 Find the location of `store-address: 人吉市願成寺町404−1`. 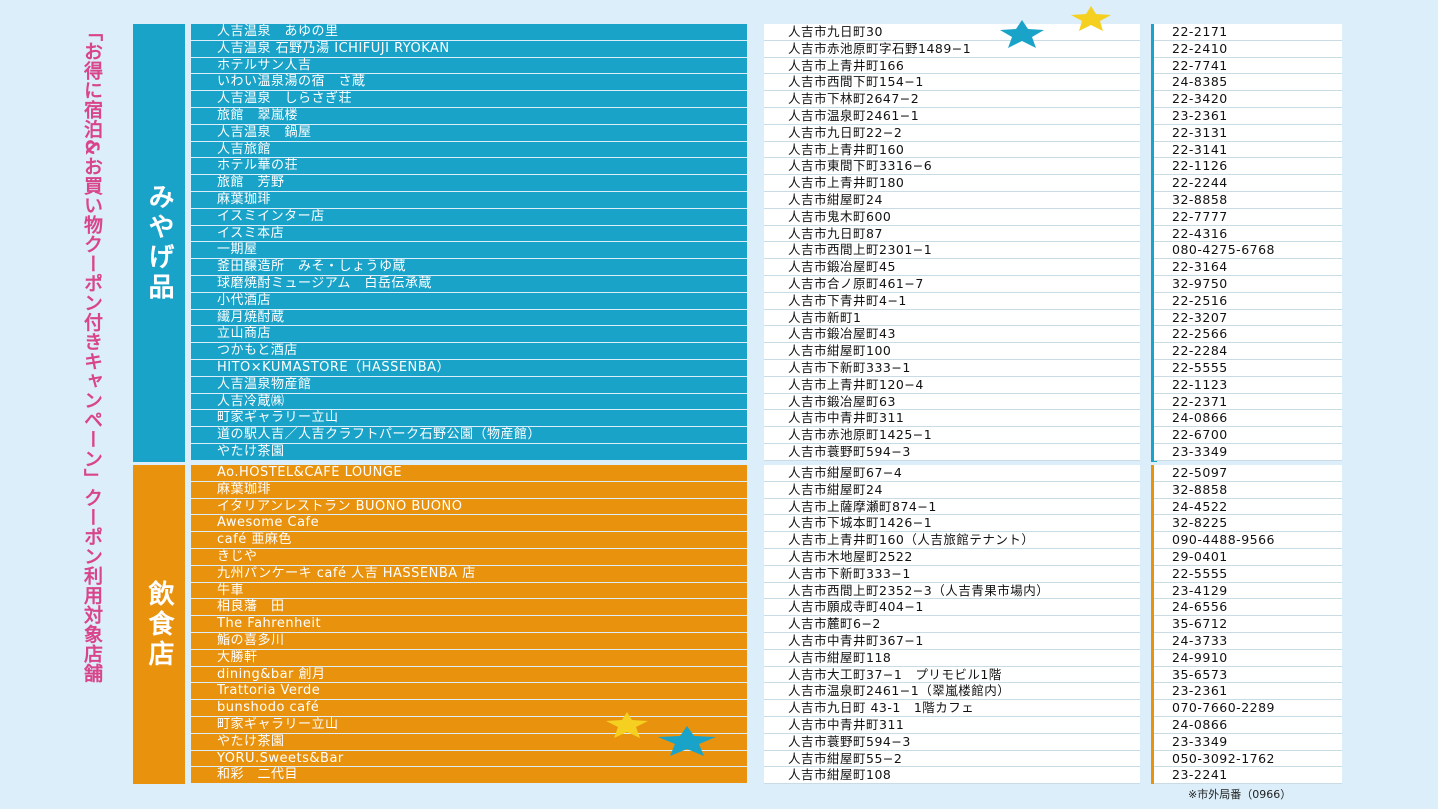

store-address: 人吉市願成寺町404−1 is located at coordinates (952, 608).